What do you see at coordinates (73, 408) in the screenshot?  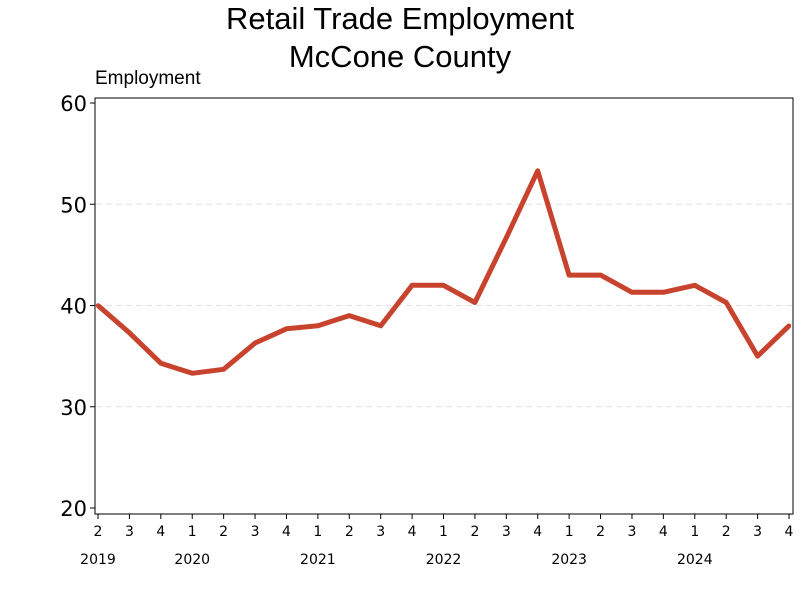 I see `y-tick-label: 30` at bounding box center [73, 408].